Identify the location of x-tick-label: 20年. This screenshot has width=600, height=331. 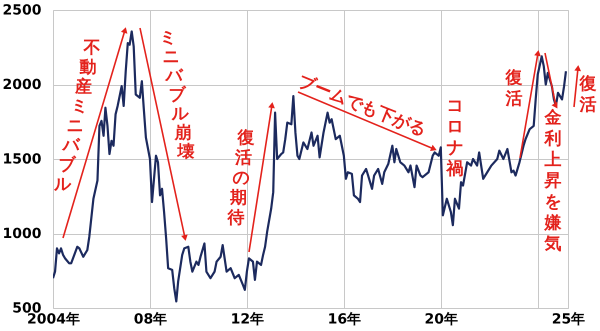
(441, 320).